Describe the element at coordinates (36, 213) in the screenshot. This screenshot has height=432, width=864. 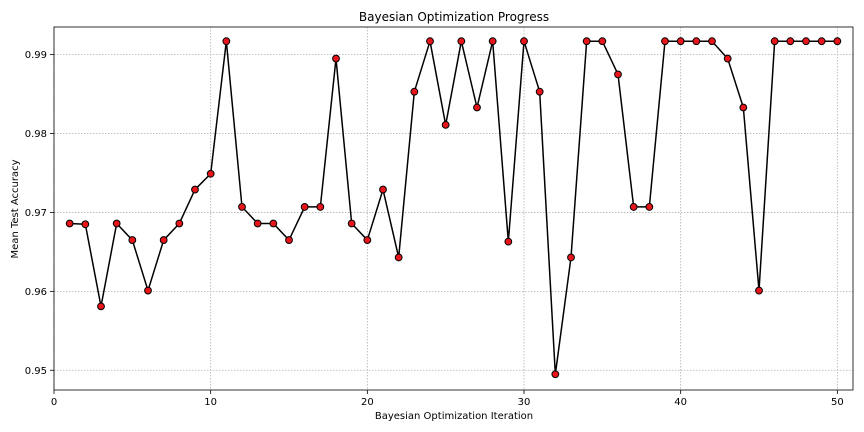
I see `y-tick-label: 0.97` at that location.